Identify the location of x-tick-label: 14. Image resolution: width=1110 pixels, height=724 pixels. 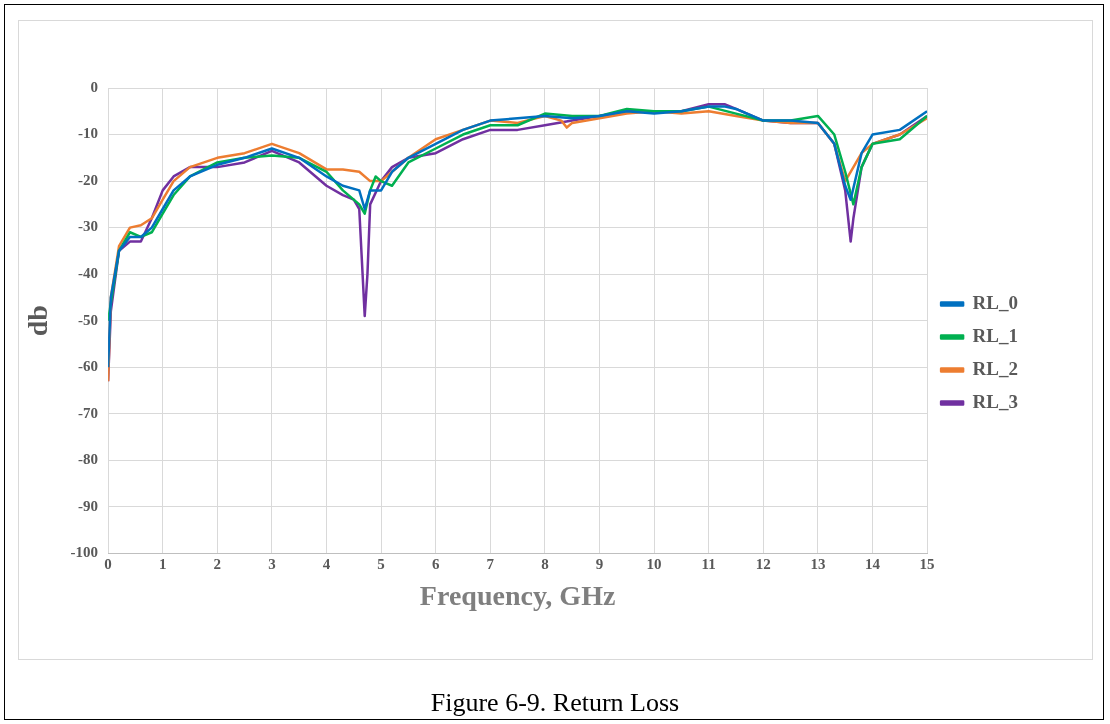
(873, 564).